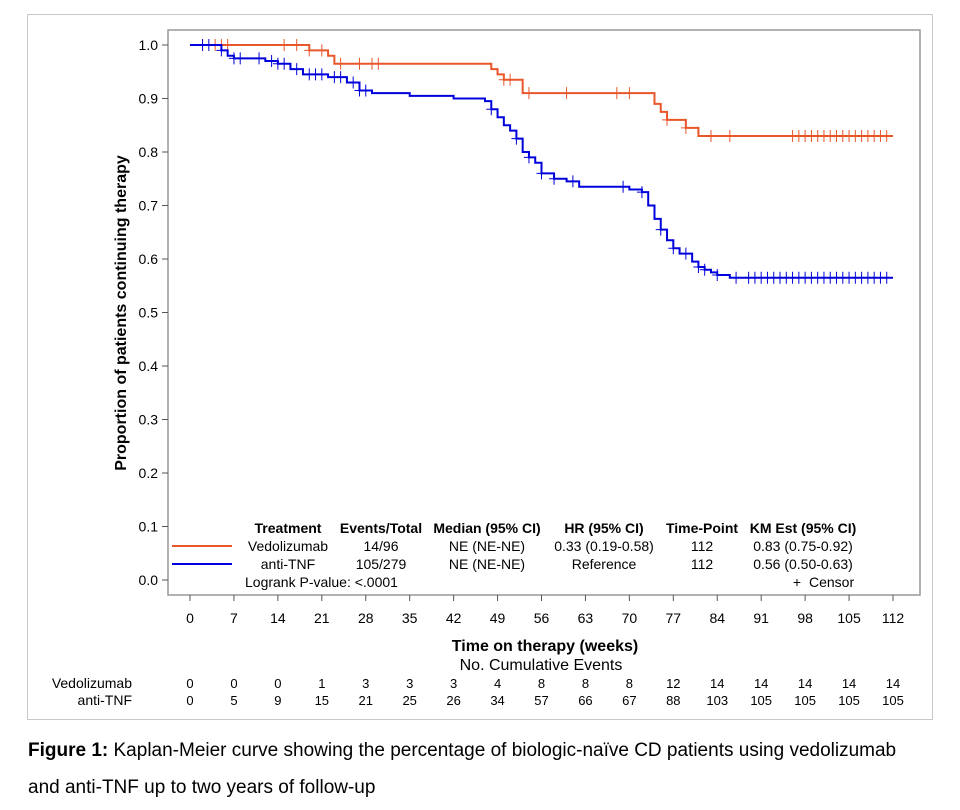 The image size is (960, 810). Describe the element at coordinates (541, 700) in the screenshot. I see `risk-value: 57` at that location.